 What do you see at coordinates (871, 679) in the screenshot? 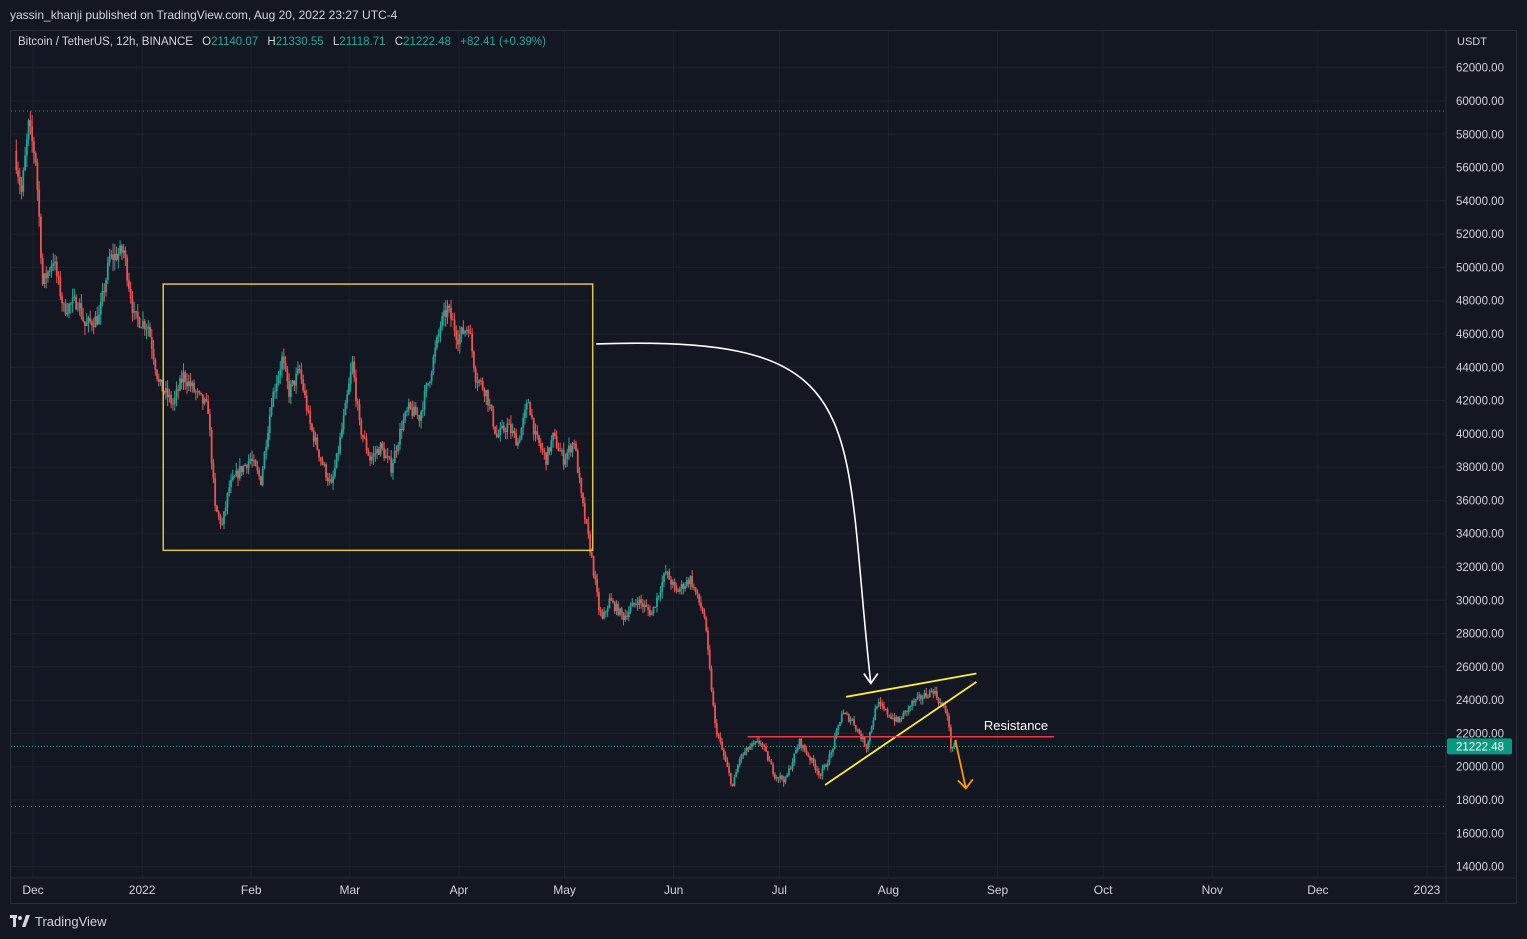
I see `flow-arrow-head` at bounding box center [871, 679].